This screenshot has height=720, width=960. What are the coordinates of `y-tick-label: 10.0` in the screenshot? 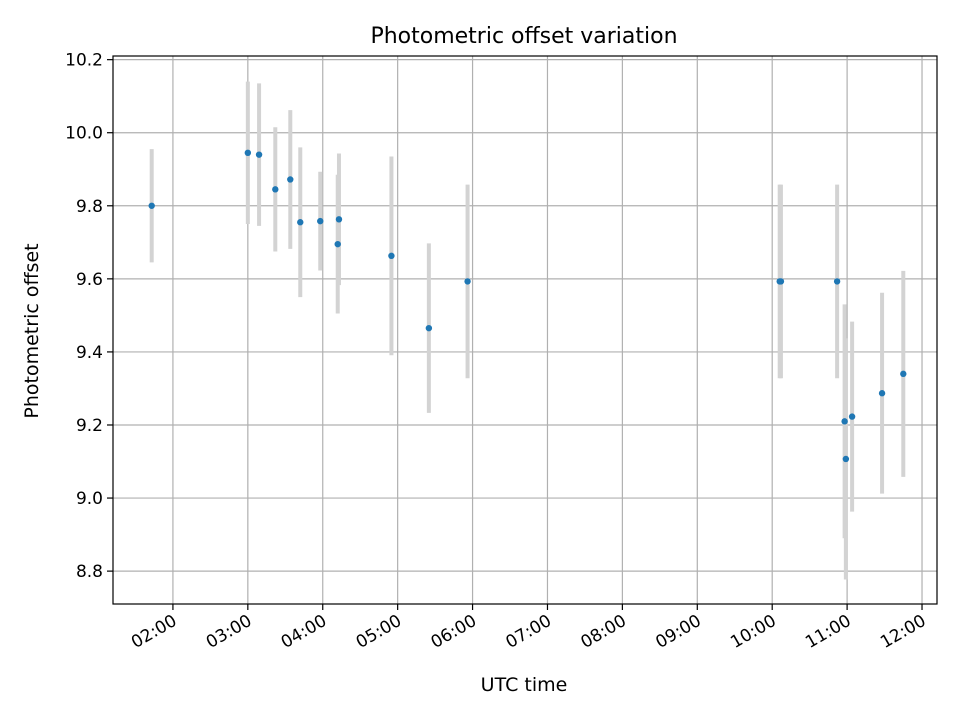 It's located at (84, 134).